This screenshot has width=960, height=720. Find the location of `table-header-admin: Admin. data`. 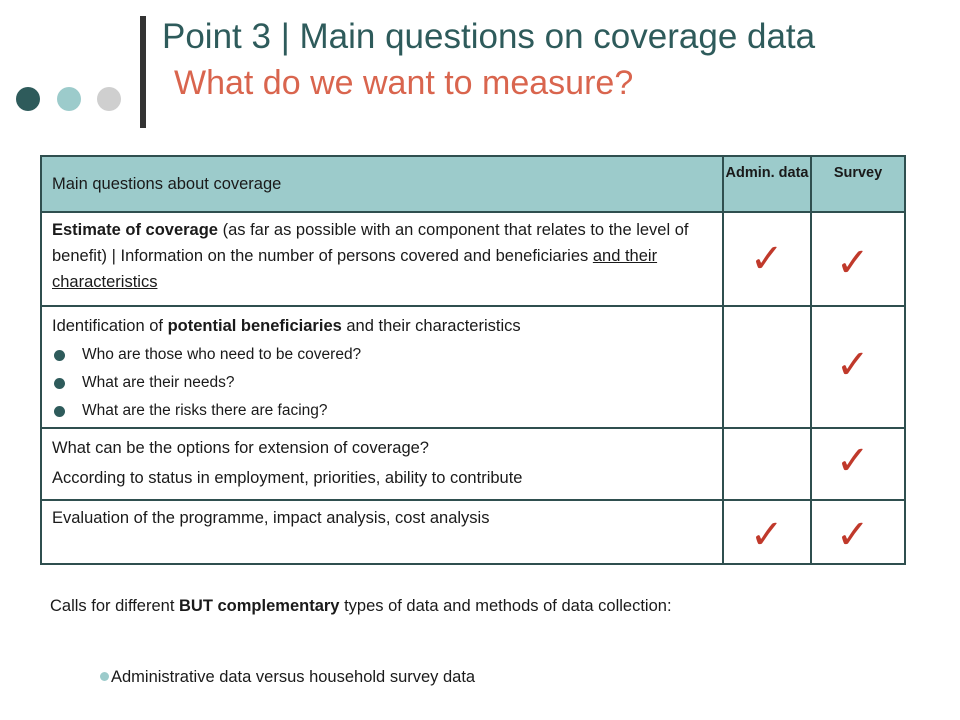

table-header-admin: Admin. data is located at coordinates (767, 184).